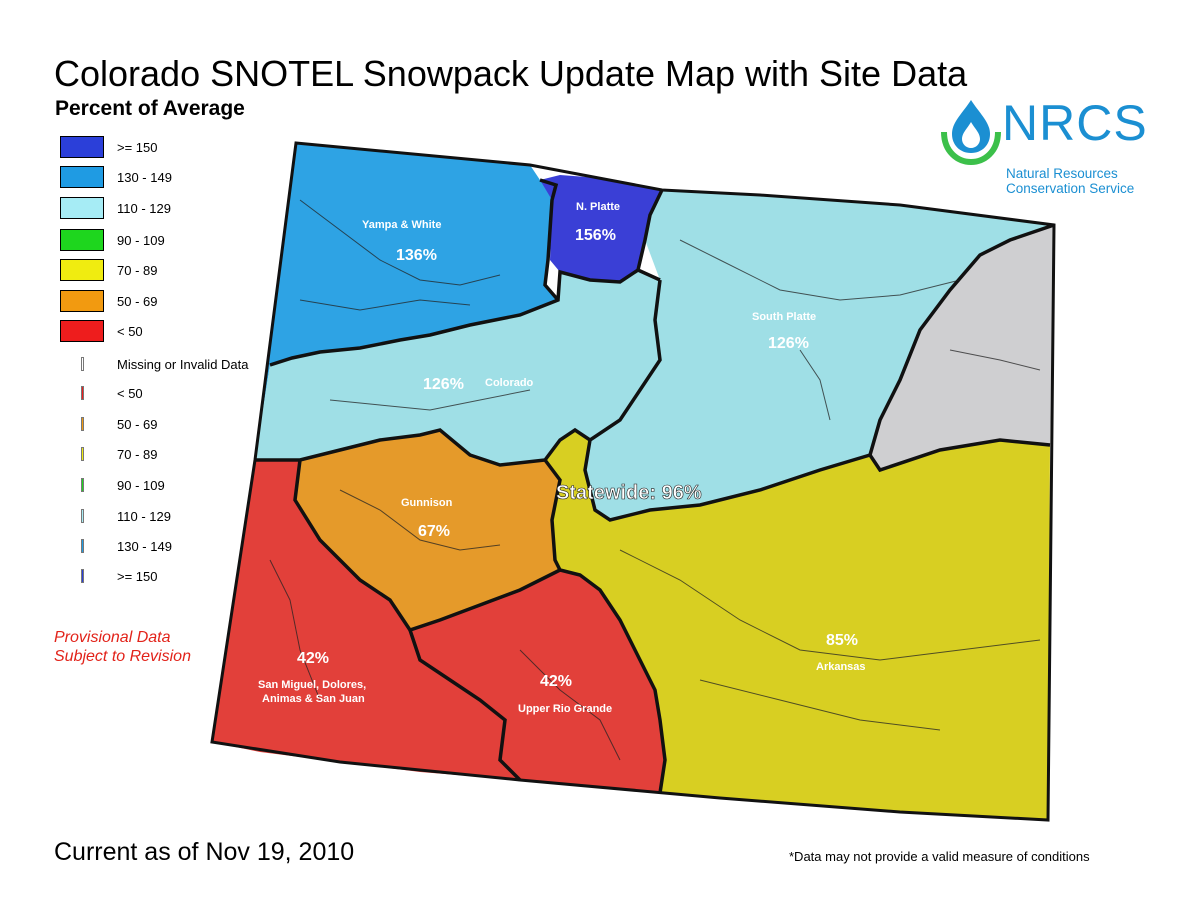 This screenshot has width=1191, height=920. I want to click on basin-north-platte, so click(601, 228).